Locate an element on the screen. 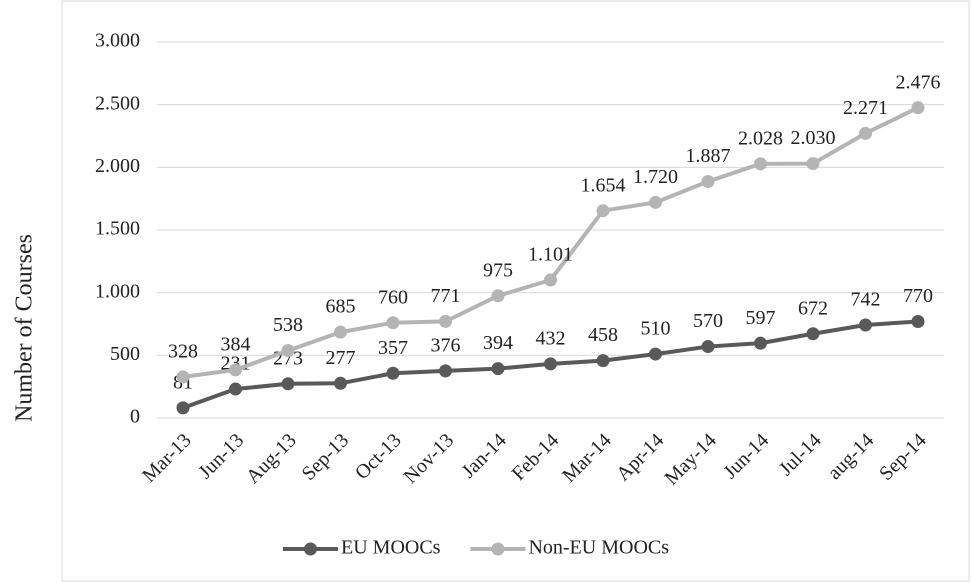  data-label: 685 is located at coordinates (341, 307).